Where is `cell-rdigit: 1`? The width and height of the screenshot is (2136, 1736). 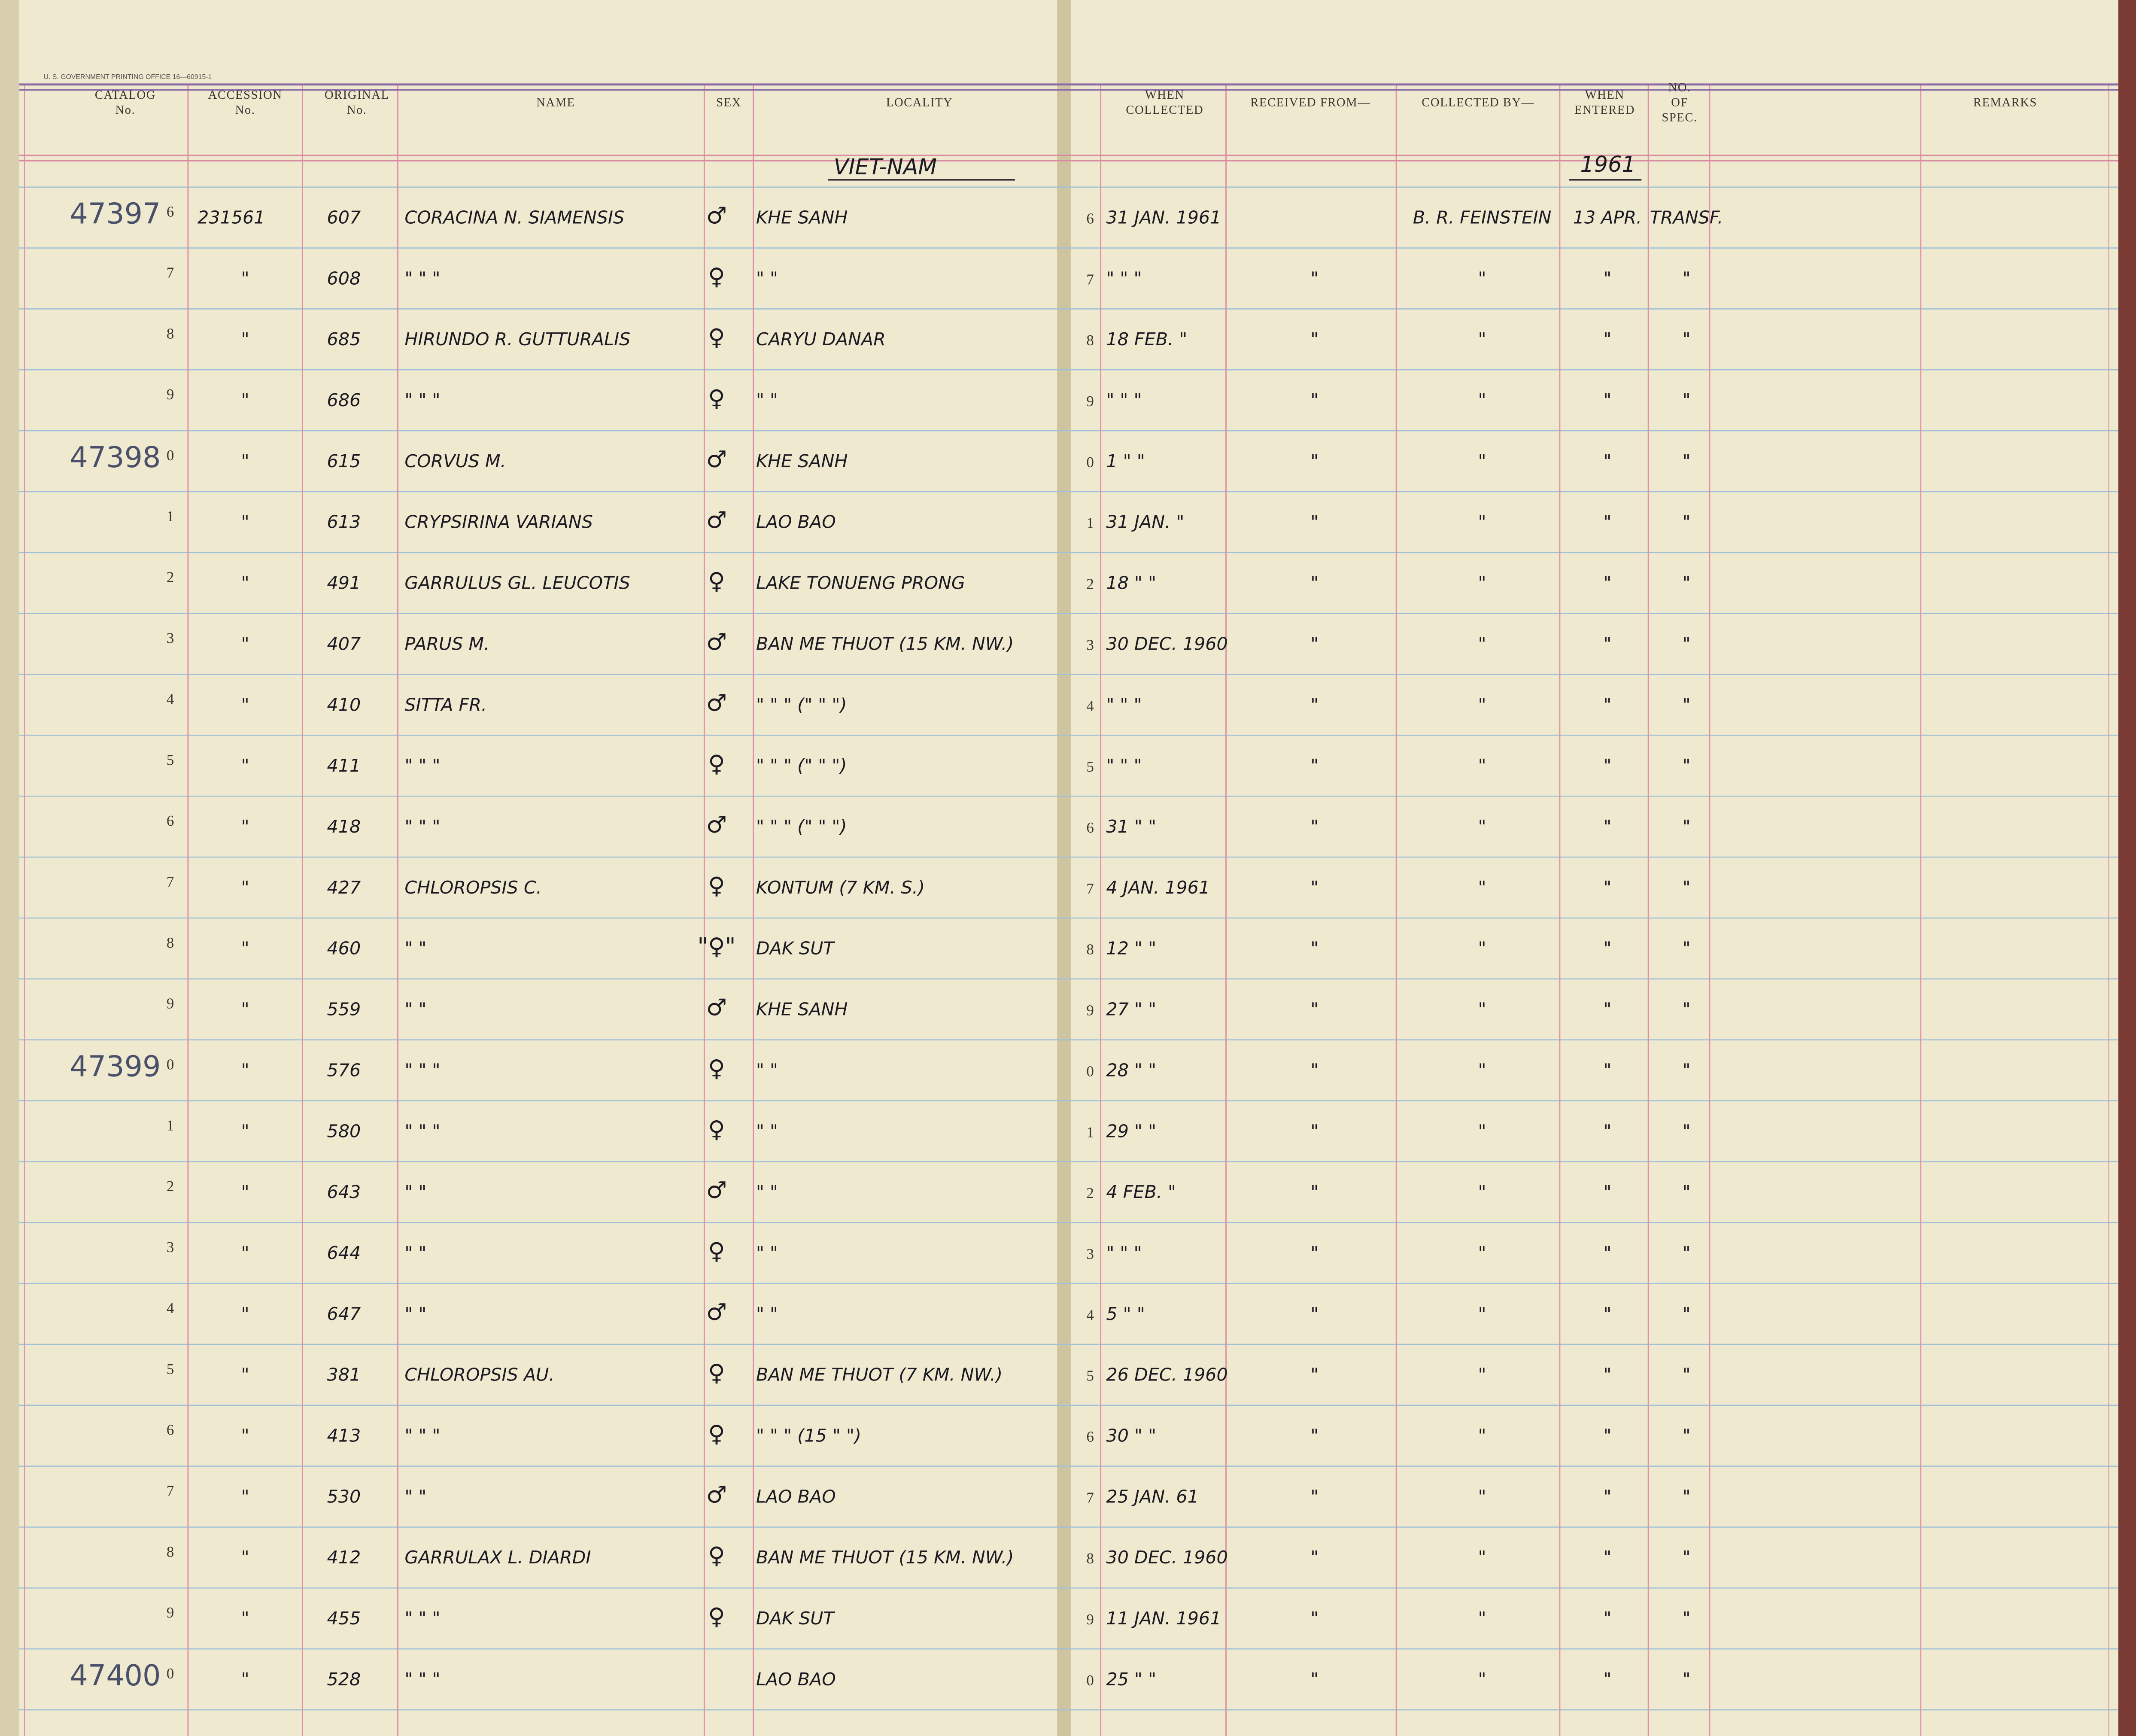 cell-rdigit: 1 is located at coordinates (1090, 1132).